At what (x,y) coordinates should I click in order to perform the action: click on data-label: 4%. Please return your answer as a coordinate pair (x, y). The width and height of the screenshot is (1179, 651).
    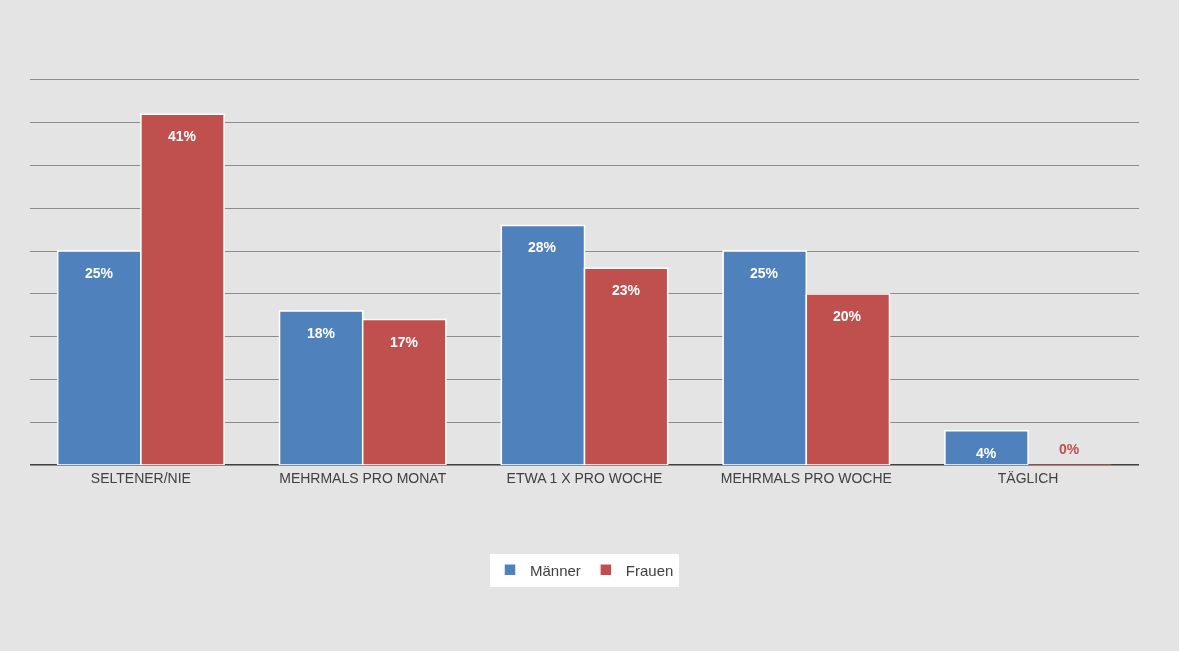
    Looking at the image, I should click on (986, 453).